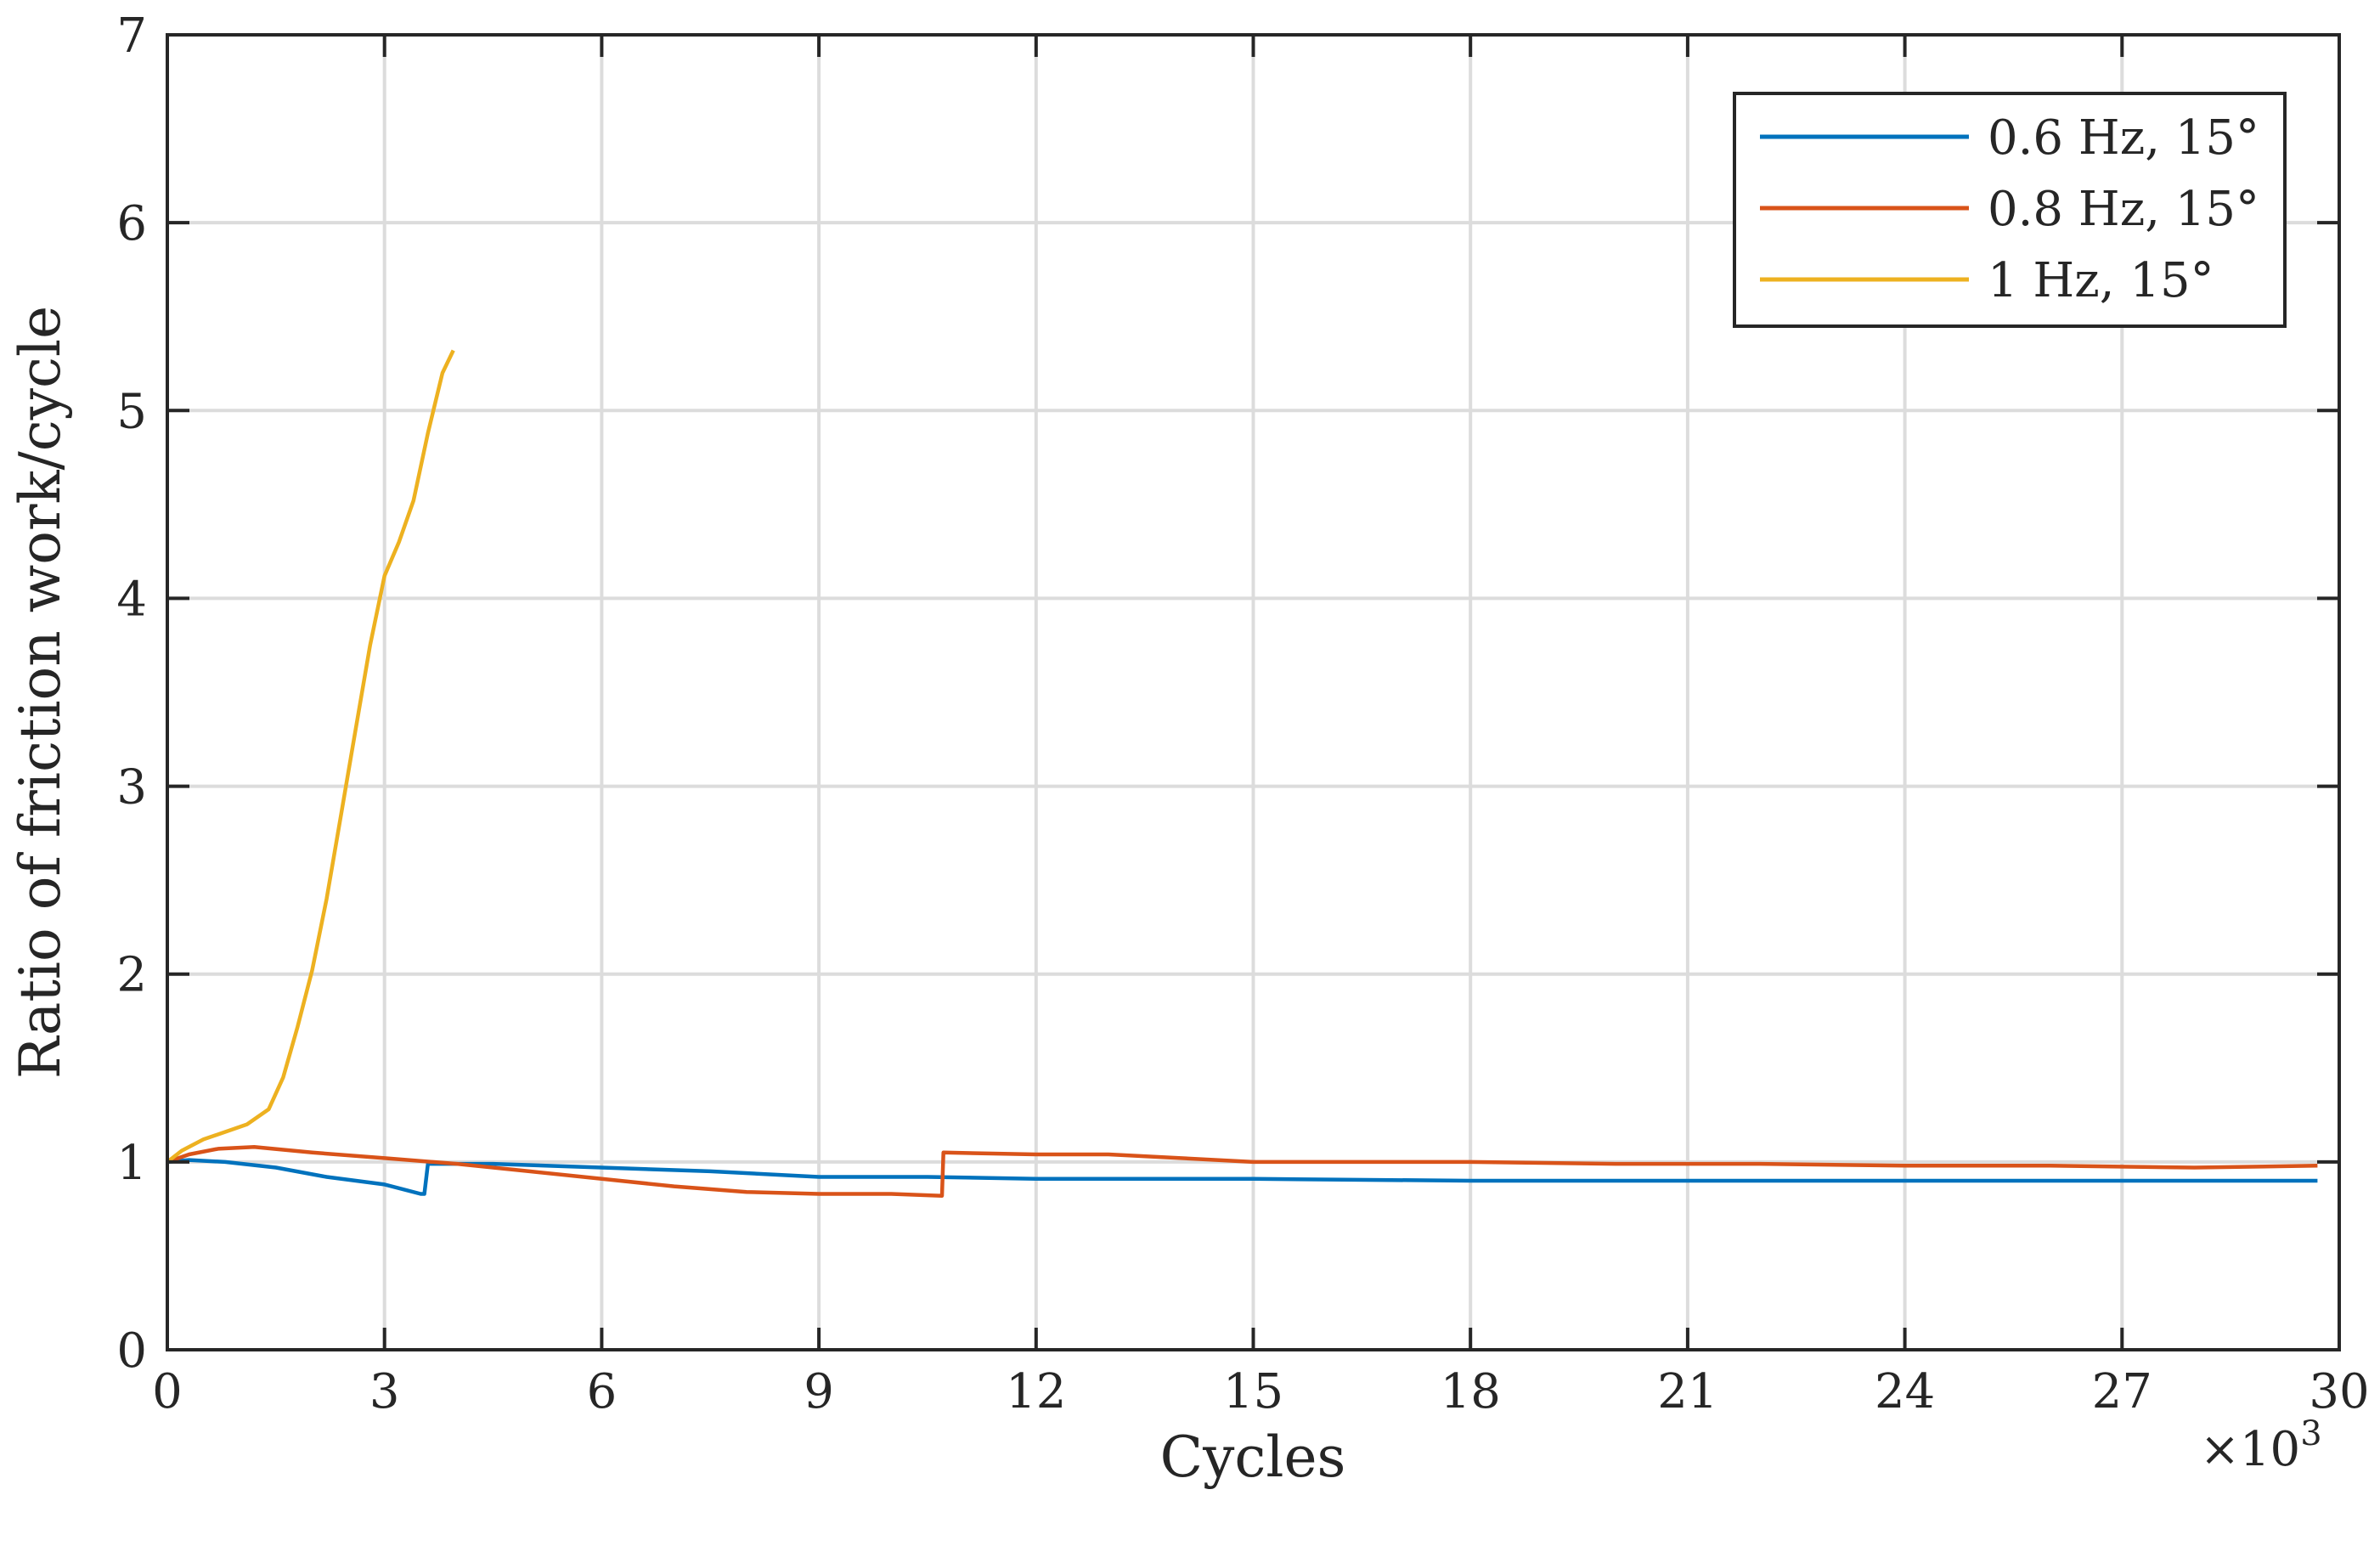  I want to click on y-tick-label: 0, so click(132, 1351).